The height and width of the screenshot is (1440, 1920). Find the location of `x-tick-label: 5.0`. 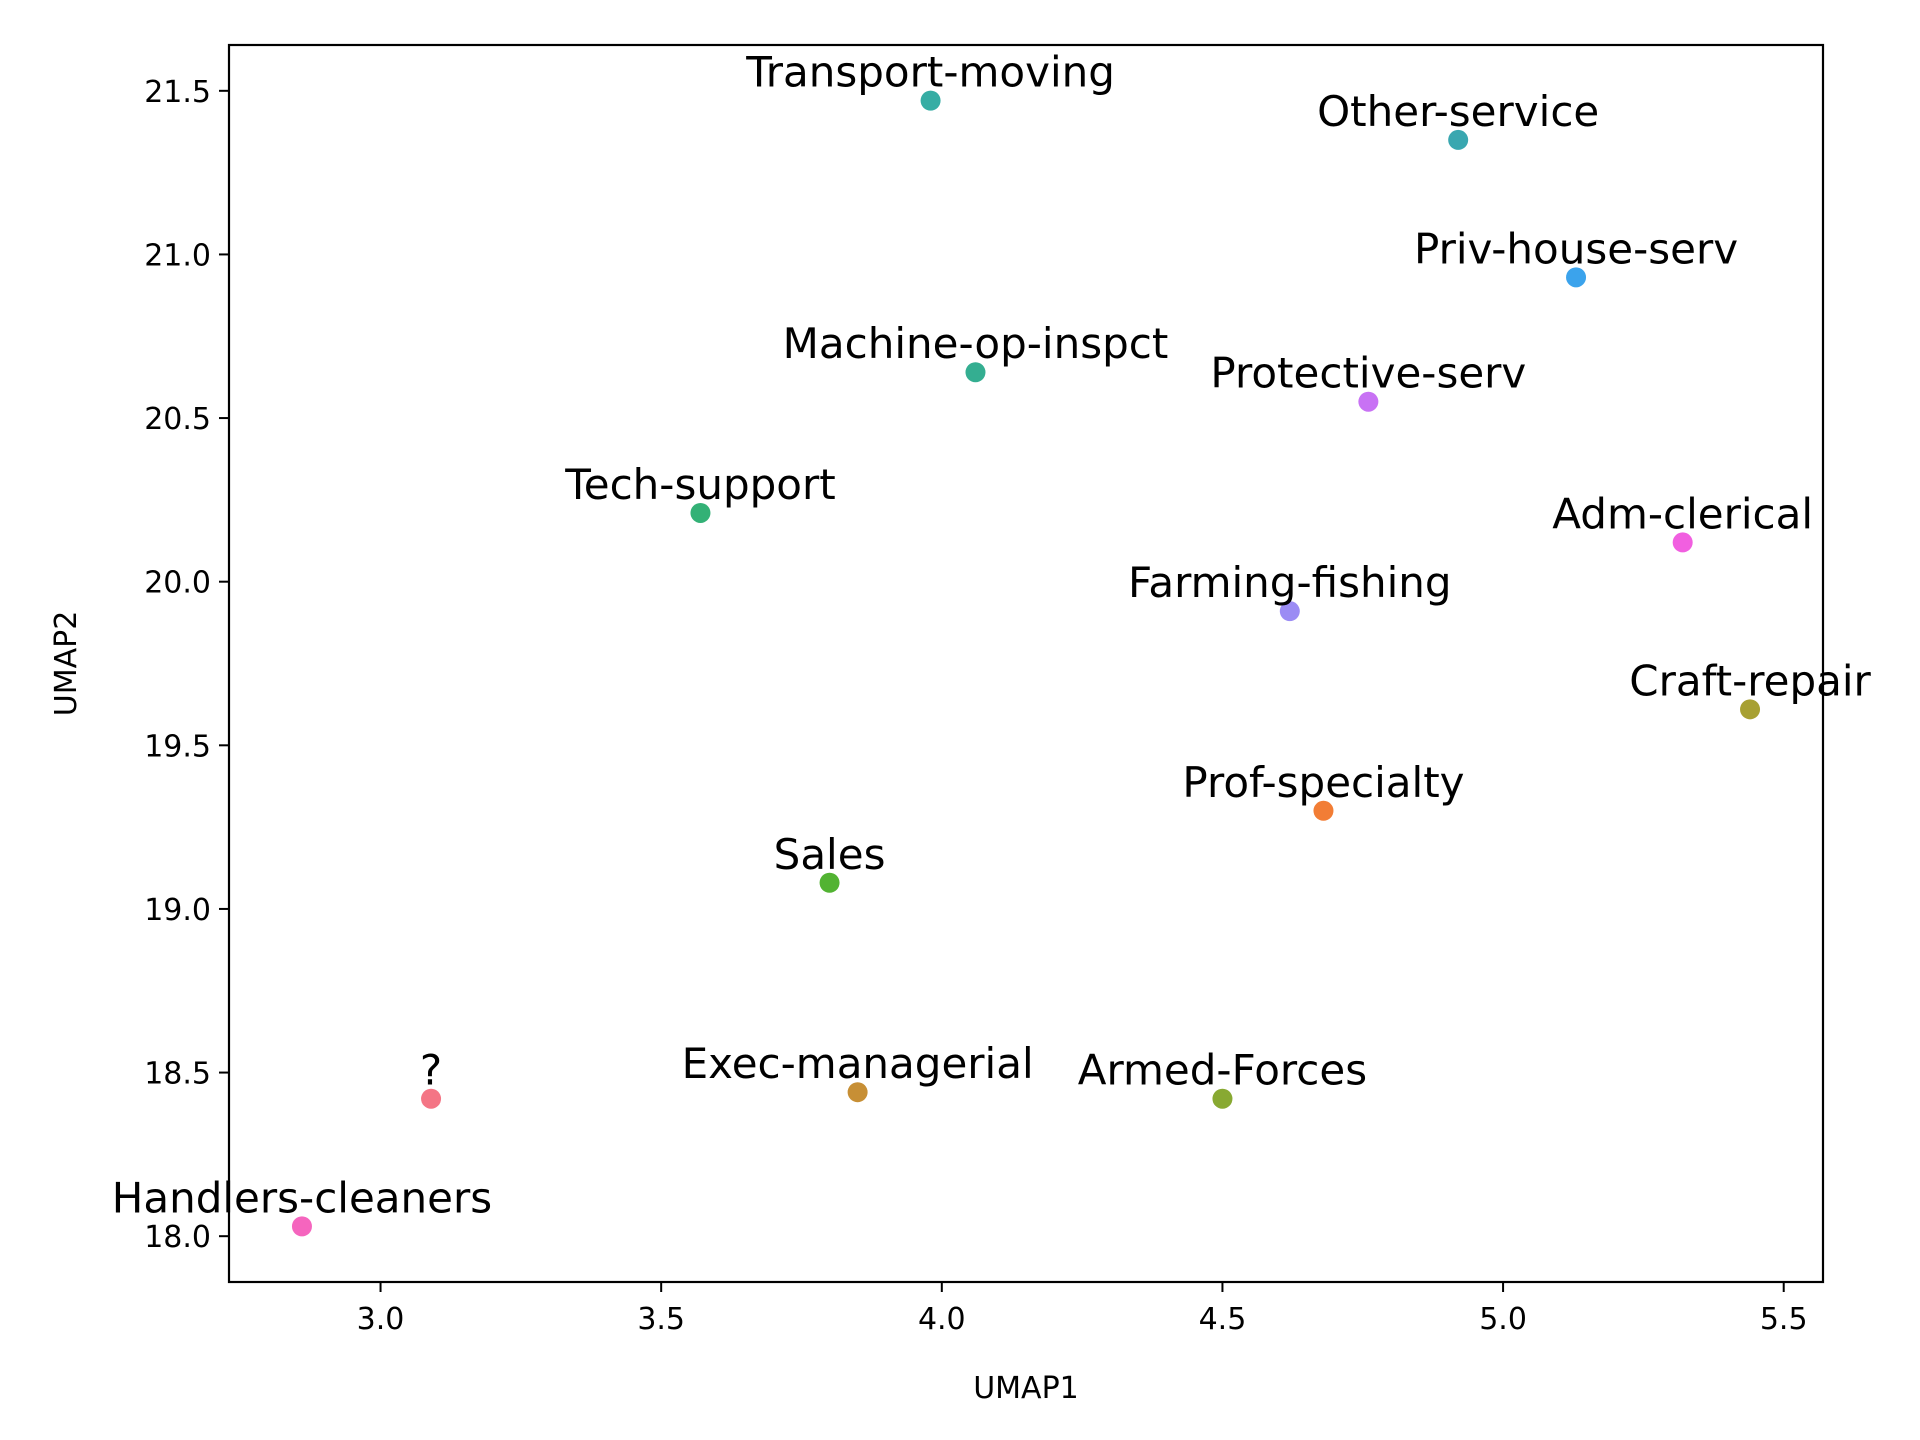

x-tick-label: 5.0 is located at coordinates (1503, 1319).